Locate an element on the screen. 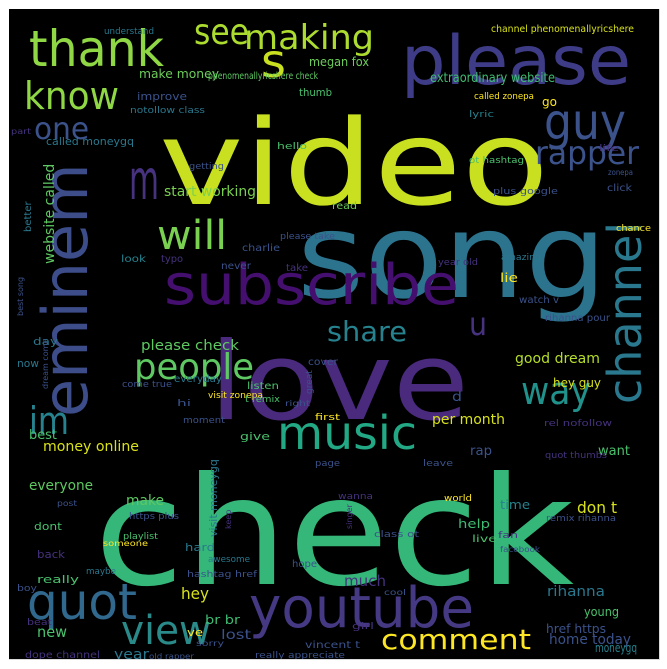 This screenshot has width=667, height=669. word-never: never is located at coordinates (236, 266).